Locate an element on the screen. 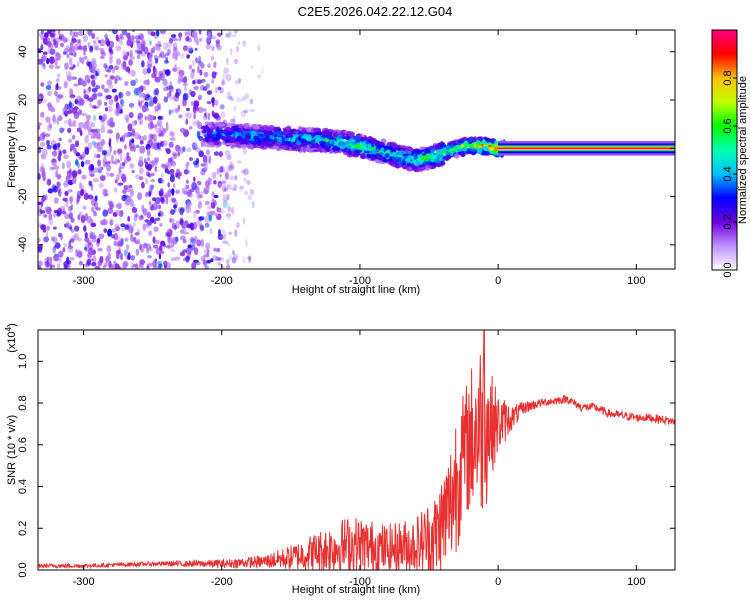 This screenshot has width=750, height=600. x-tick-label: 100 is located at coordinates (636, 281).